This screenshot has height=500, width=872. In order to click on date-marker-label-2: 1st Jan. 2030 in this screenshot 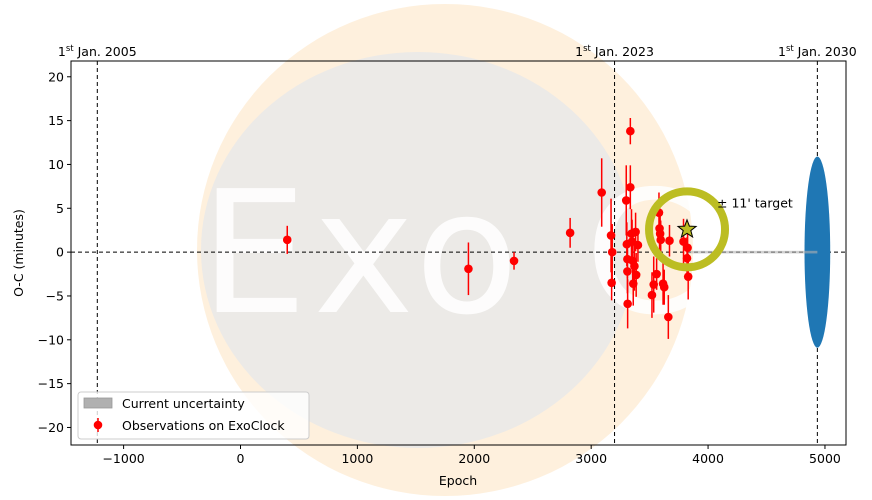, I will do `click(817, 51)`.